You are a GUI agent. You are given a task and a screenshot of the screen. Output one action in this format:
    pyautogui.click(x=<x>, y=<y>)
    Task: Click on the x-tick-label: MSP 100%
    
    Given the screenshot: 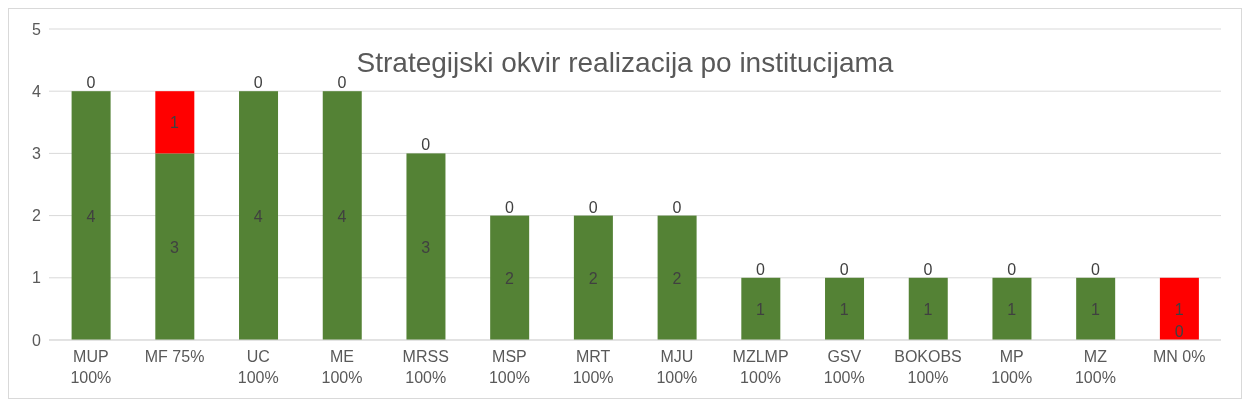 What is the action you would take?
    pyautogui.click(x=509, y=367)
    